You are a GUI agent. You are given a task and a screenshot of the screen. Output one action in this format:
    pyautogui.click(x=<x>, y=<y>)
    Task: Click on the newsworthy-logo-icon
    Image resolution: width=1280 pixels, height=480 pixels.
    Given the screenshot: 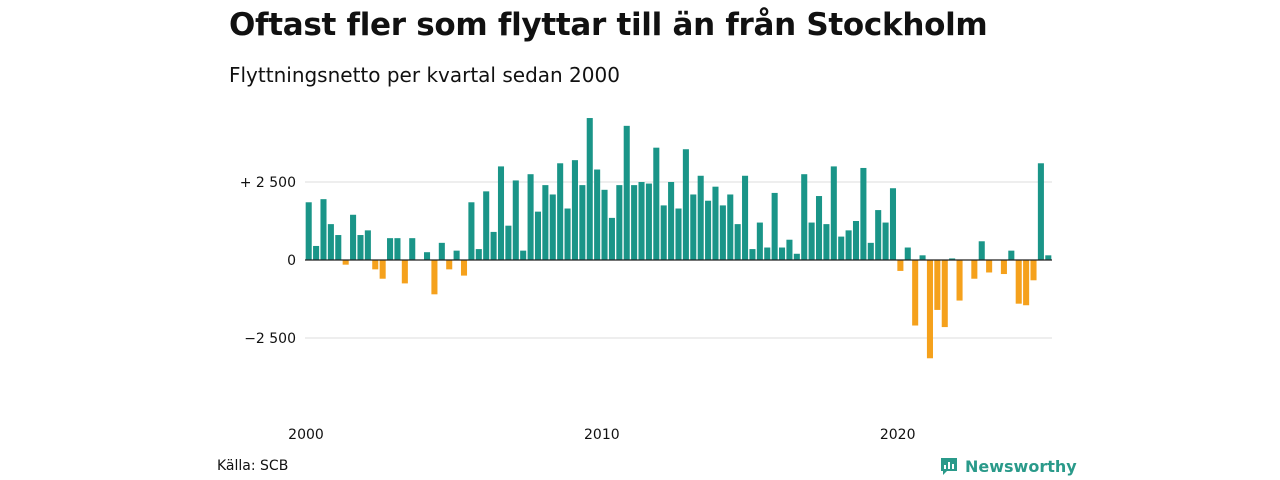 What is the action you would take?
    pyautogui.click(x=949, y=466)
    